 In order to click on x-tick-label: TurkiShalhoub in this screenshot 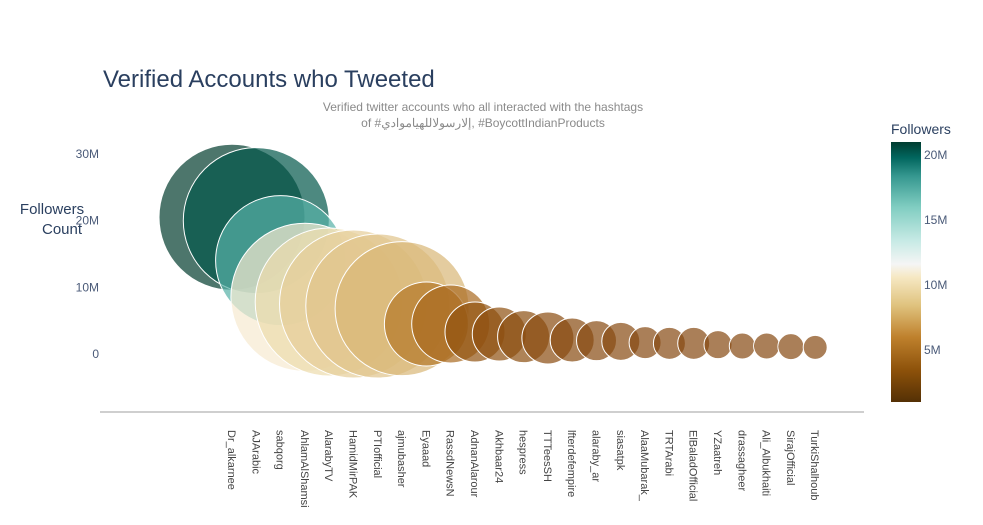, I will do `click(814, 465)`.